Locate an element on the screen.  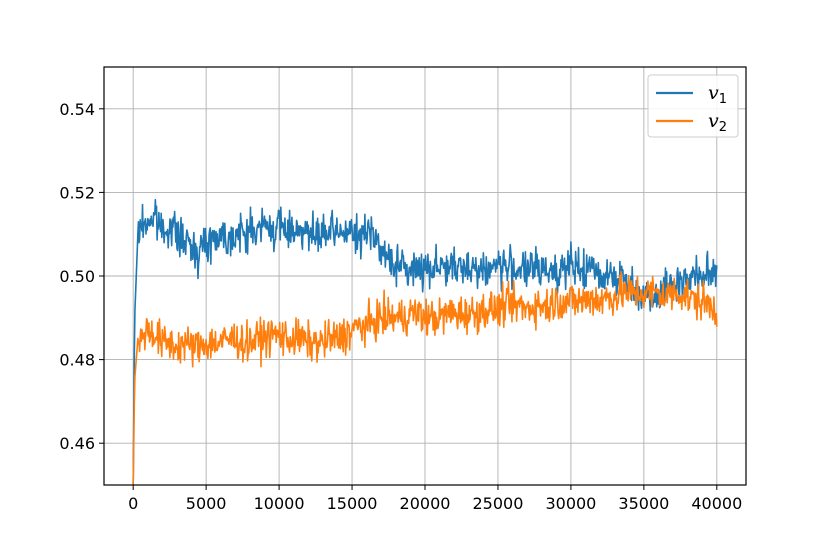
y-tick-label: 0.46 is located at coordinates (77, 443).